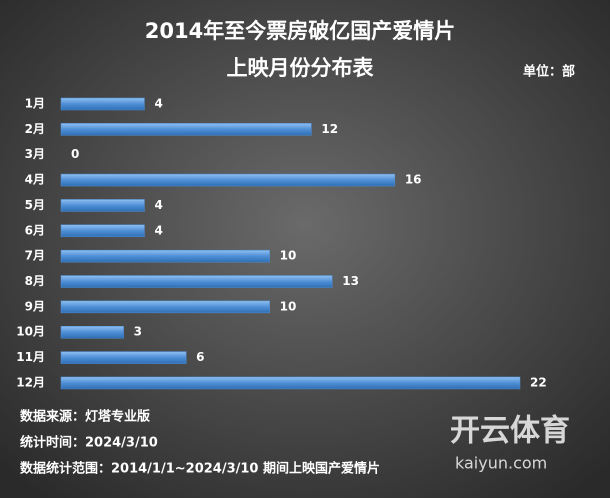  Describe the element at coordinates (85, 417) in the screenshot. I see `note: 数据来源：灯塔专业版` at that location.